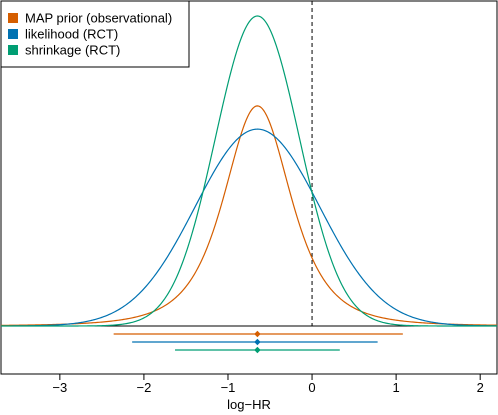  I want to click on legend-box, so click(95, 34).